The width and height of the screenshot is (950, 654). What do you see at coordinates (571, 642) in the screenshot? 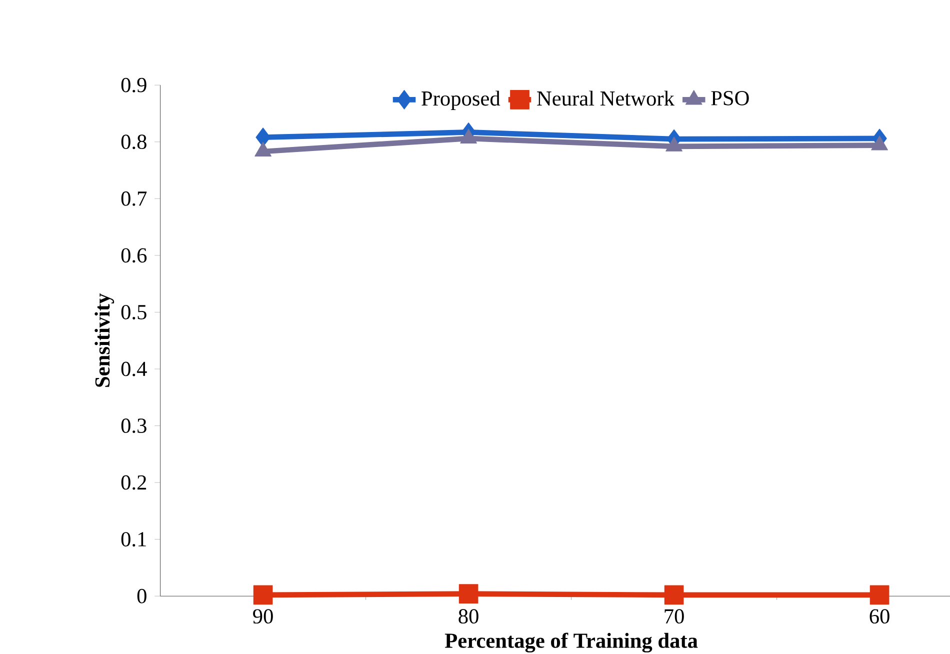
I see `x-axis-title: Percentage of Training data` at bounding box center [571, 642].